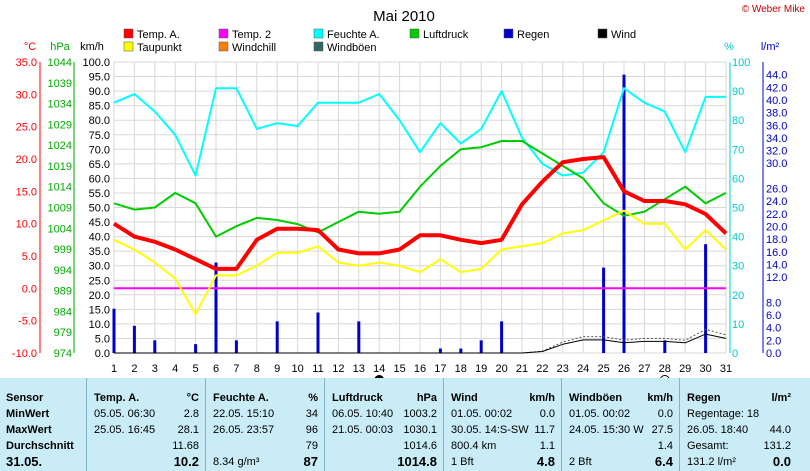 The height and width of the screenshot is (471, 810). I want to click on tick-kmh: 50.0, so click(99, 209).